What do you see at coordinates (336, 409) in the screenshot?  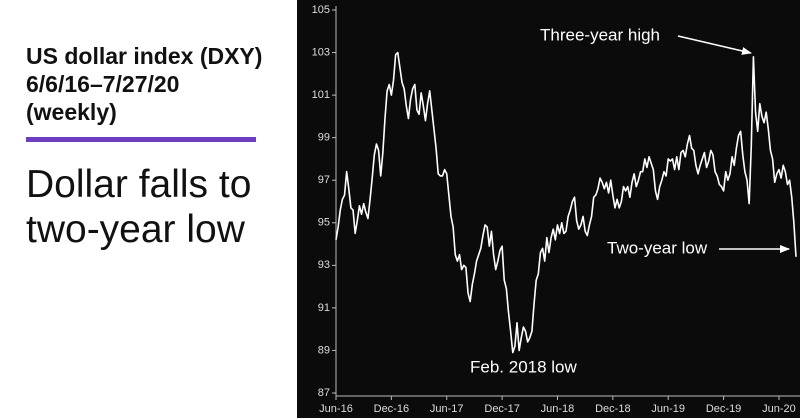 I see `x-tick-label: Jun-16` at bounding box center [336, 409].